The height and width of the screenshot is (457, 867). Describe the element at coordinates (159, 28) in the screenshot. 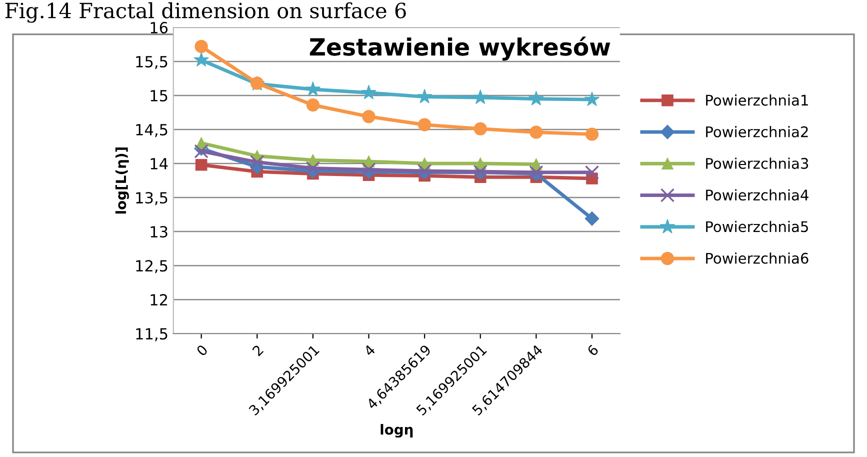

I see `y-tick-label: 16` at that location.